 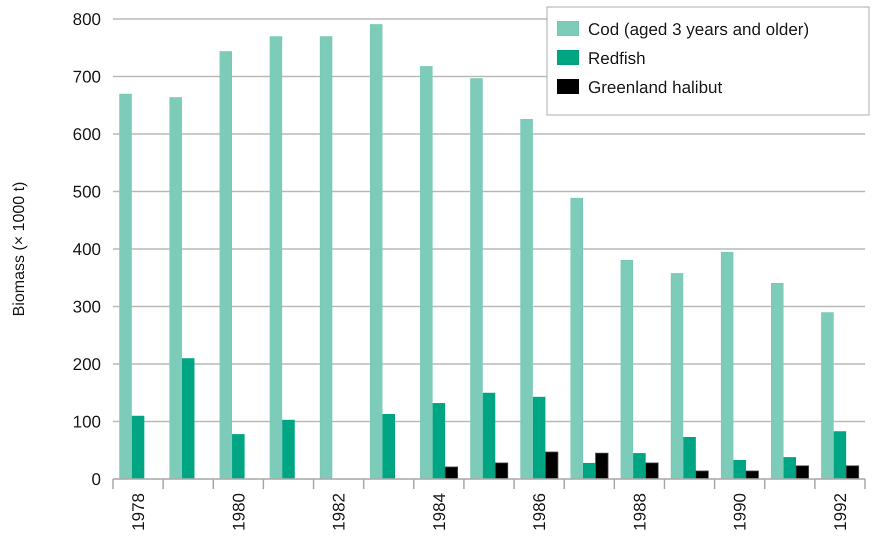 I want to click on y-tick-label: 400, so click(x=86, y=249).